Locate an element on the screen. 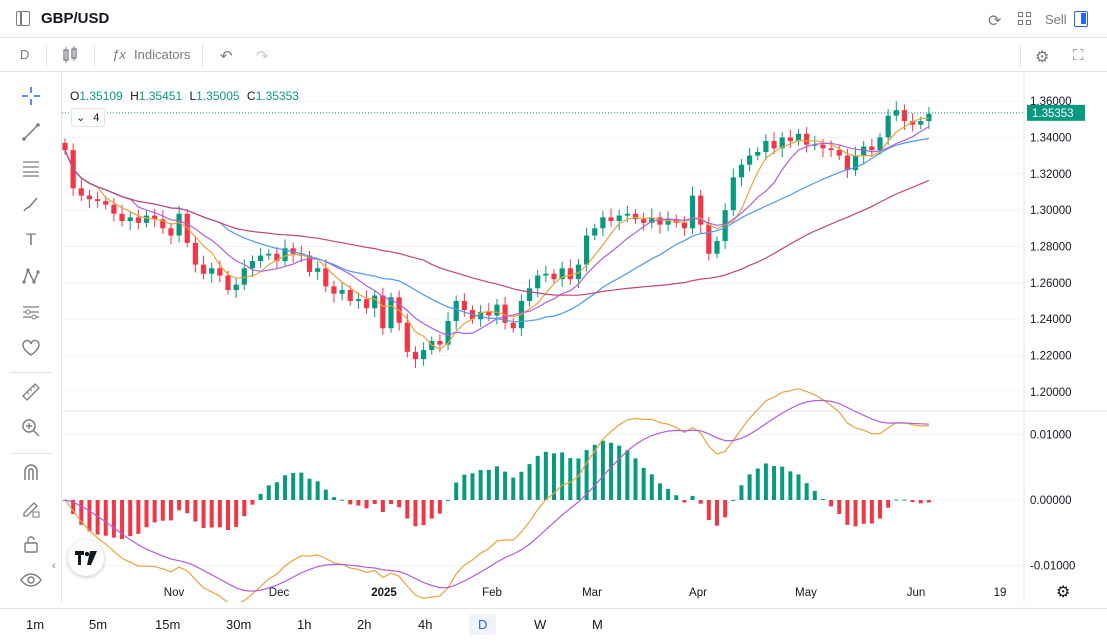 This screenshot has height=641, width=1107. timeframe-15m: 15m is located at coordinates (168, 624).